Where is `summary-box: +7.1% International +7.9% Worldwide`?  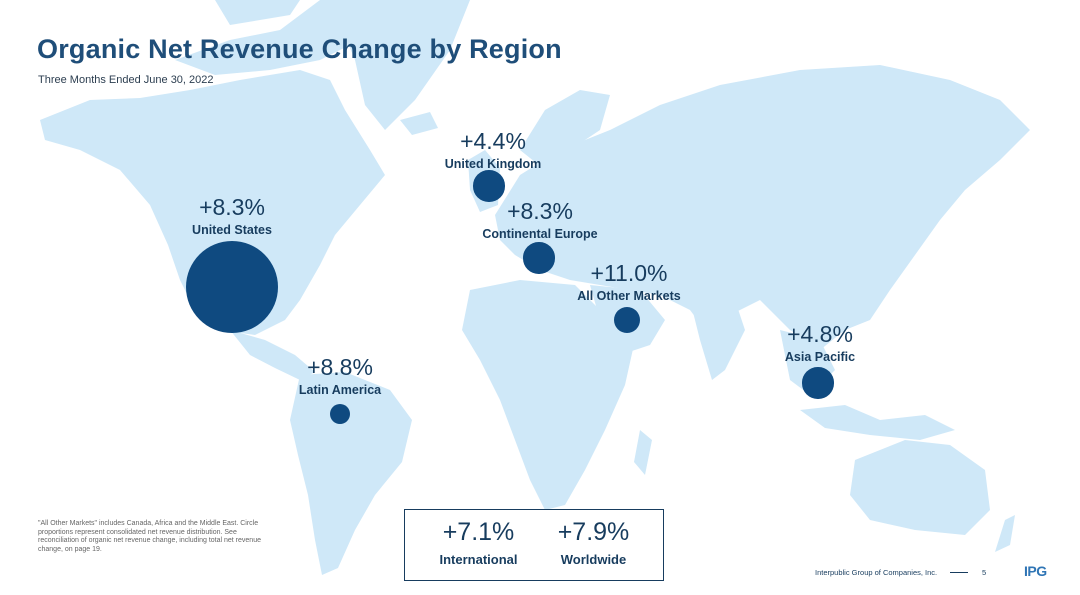
summary-box: +7.1% International +7.9% Worldwide is located at coordinates (534, 545).